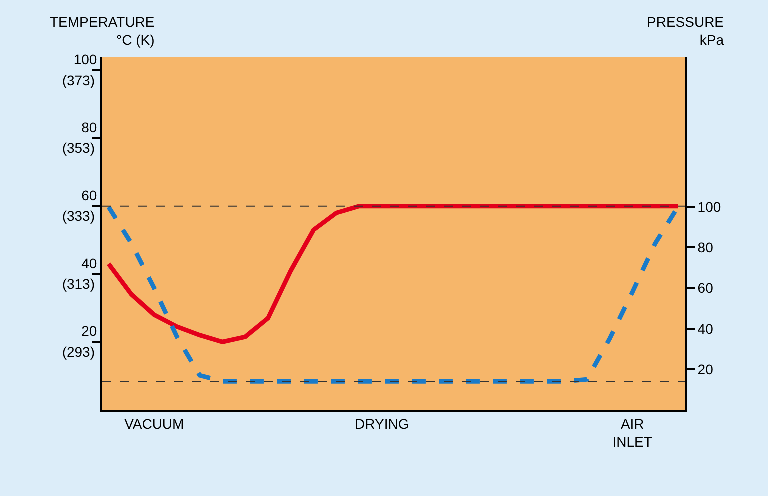 This screenshot has height=496, width=768. What do you see at coordinates (78, 148) in the screenshot?
I see `y3-tick-label: (353)` at bounding box center [78, 148].